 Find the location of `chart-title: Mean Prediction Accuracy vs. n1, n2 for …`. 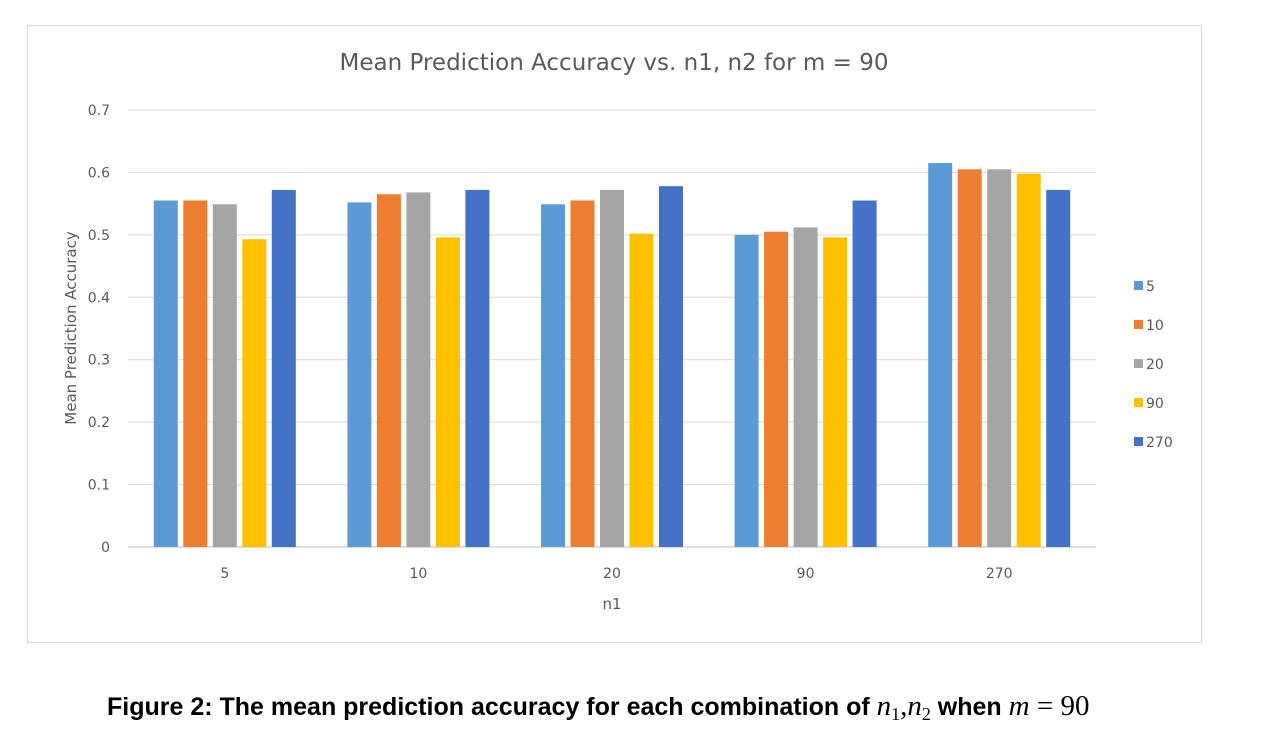

chart-title: Mean Prediction Accuracy vs. n1, n2 for … is located at coordinates (614, 63).